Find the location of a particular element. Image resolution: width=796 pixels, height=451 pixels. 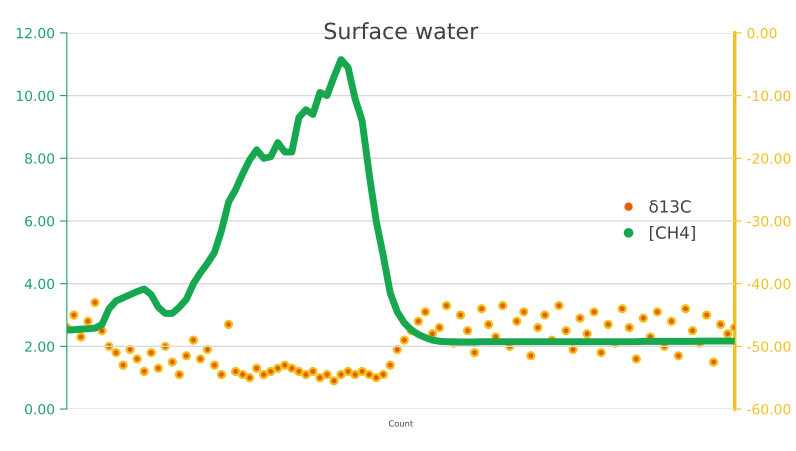

y-tick-label: 0.00 is located at coordinates (39, 409).